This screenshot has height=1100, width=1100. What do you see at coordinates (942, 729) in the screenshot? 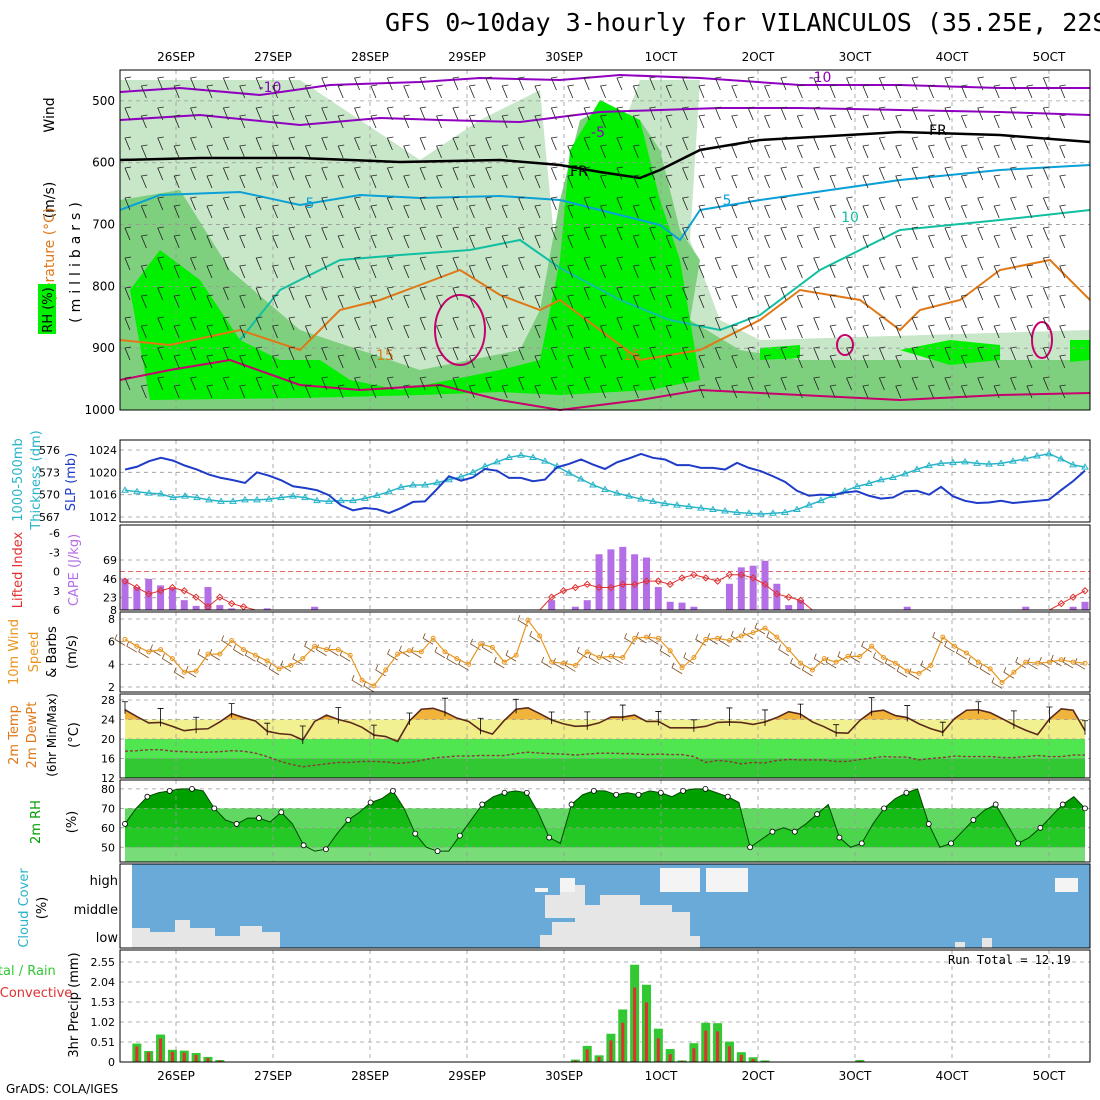
I see `temp-minmax-bar` at bounding box center [942, 729].